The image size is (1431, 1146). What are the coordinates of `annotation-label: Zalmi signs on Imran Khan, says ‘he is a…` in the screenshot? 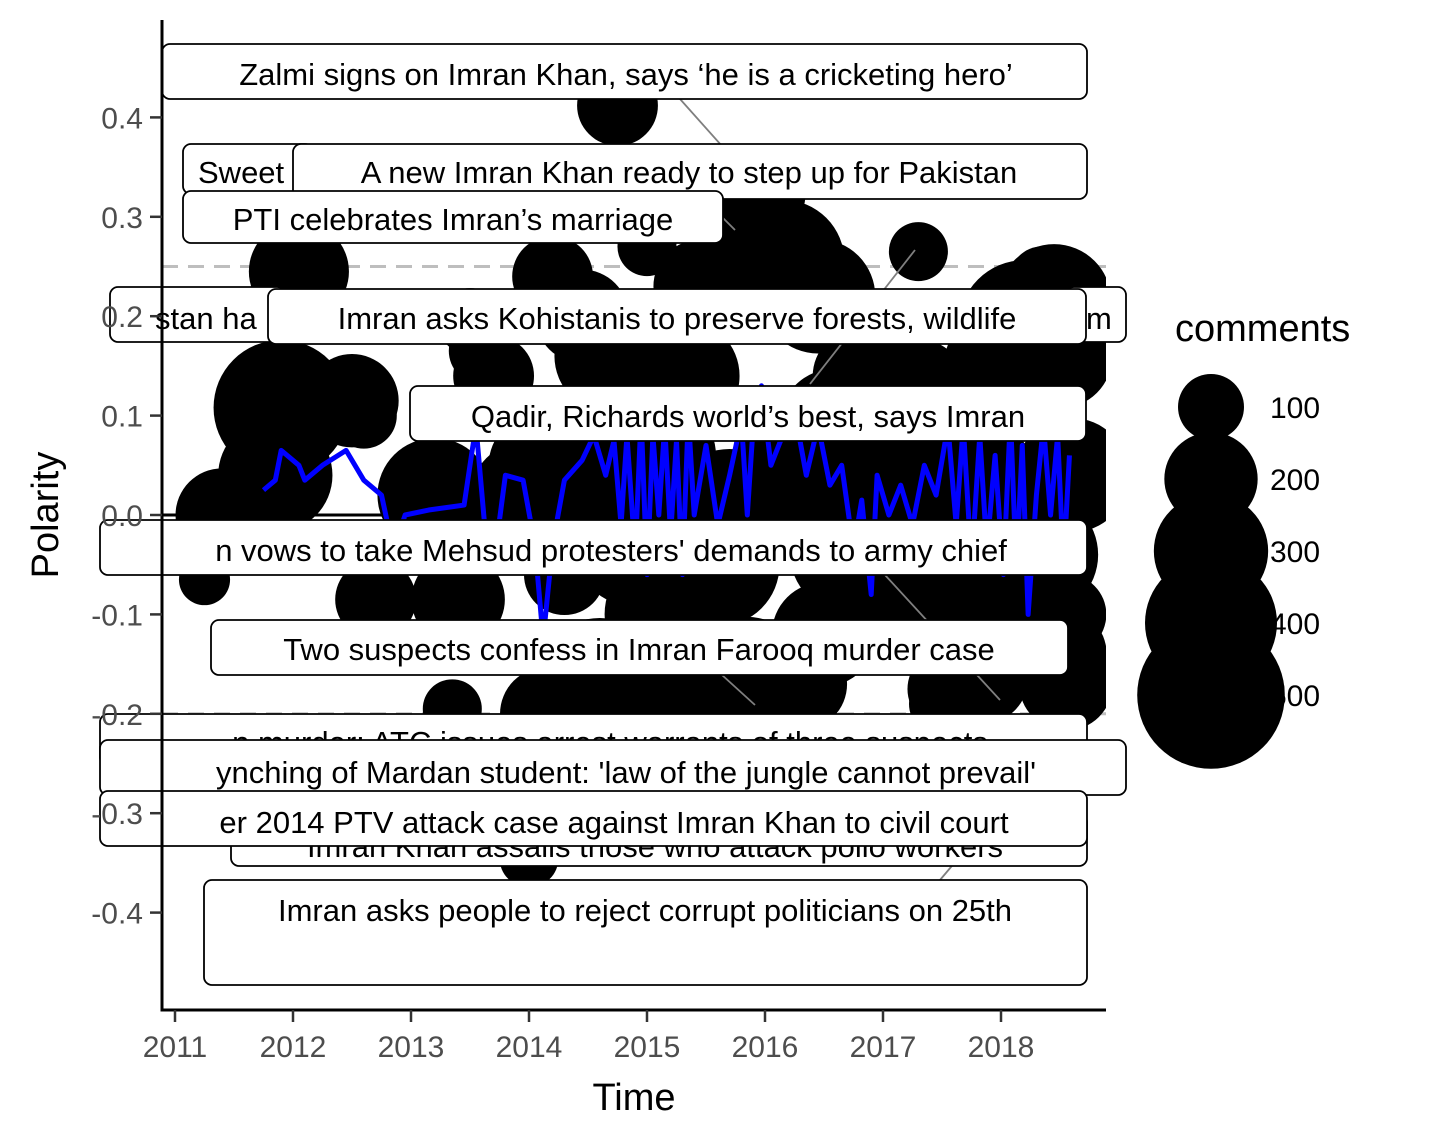 It's located at (624, 71).